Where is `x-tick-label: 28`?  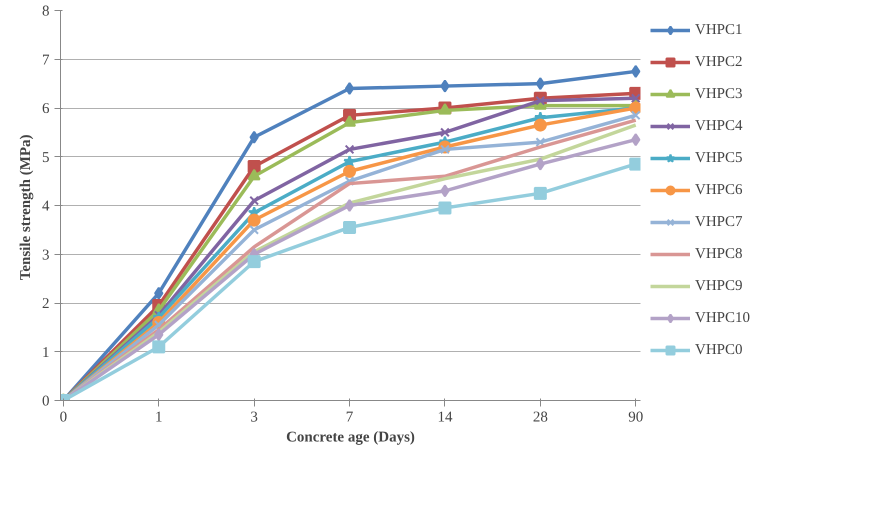
x-tick-label: 28 is located at coordinates (540, 418).